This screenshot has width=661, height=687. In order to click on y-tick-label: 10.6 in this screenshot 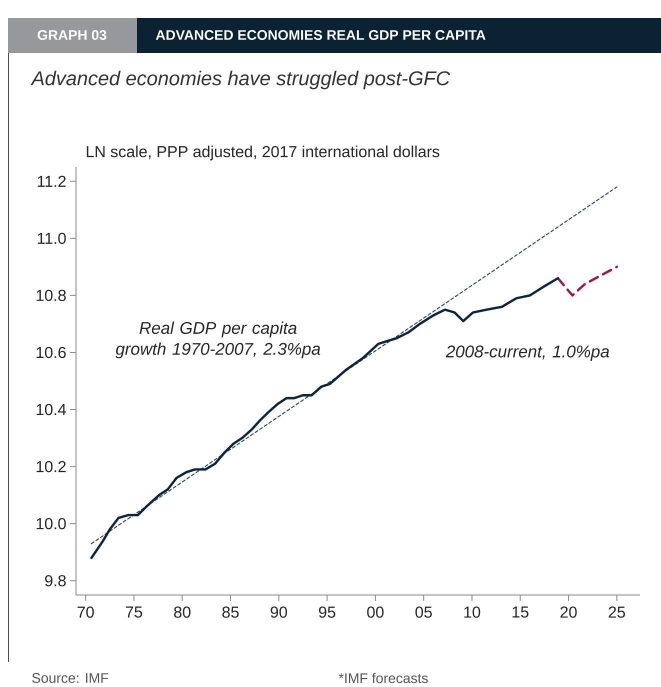, I will do `click(51, 352)`.